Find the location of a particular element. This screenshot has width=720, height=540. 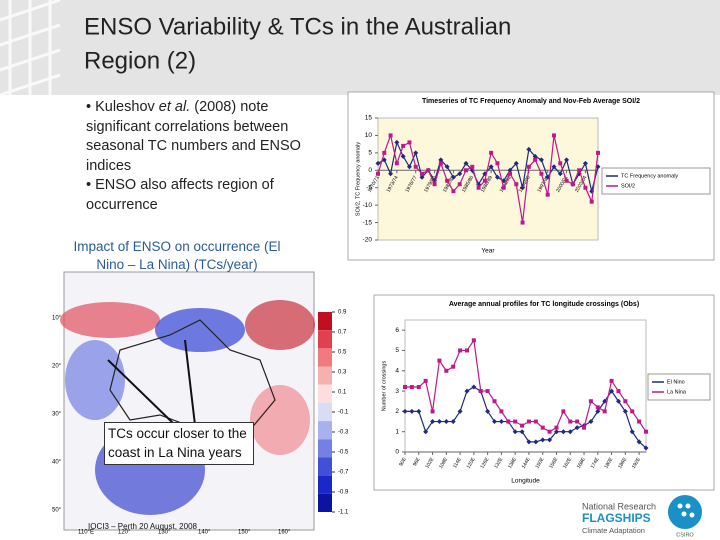

x-tick-label: 174E is located at coordinates (595, 463).